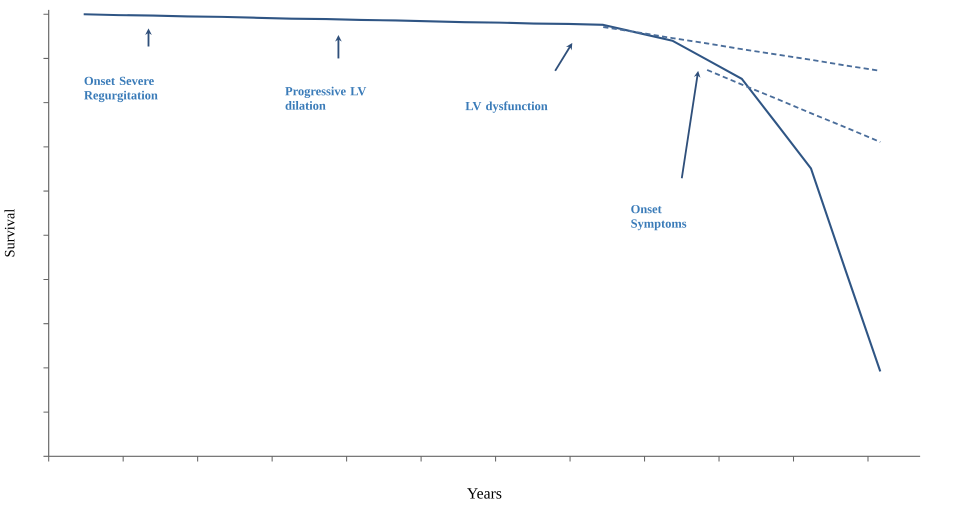 The height and width of the screenshot is (505, 962). What do you see at coordinates (507, 107) in the screenshot?
I see `annotation: LV dysfunction` at bounding box center [507, 107].